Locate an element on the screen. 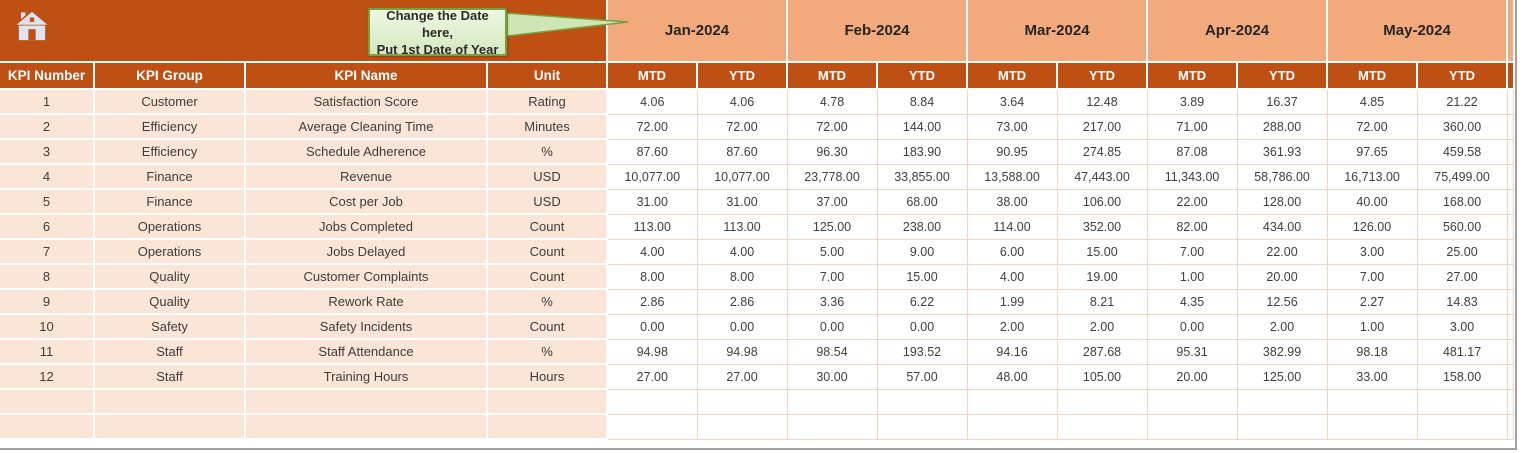 This screenshot has width=1524, height=453. cell-value: 434.00 is located at coordinates (1282, 227).